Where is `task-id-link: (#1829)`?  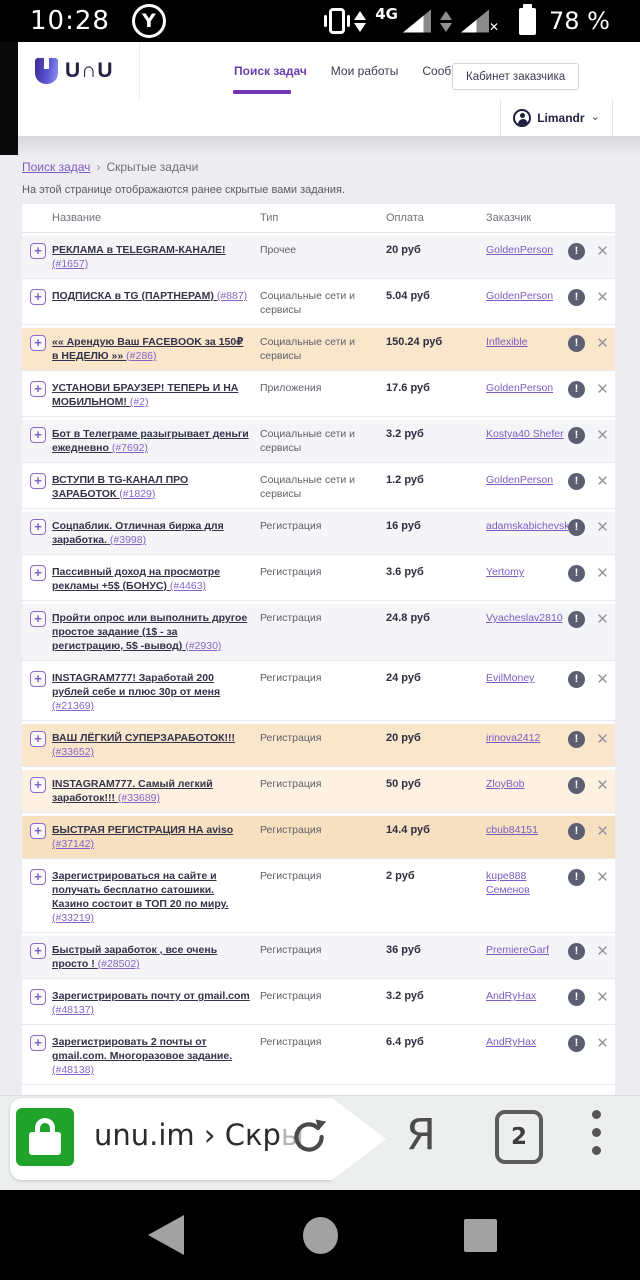
task-id-link: (#1829) is located at coordinates (137, 494).